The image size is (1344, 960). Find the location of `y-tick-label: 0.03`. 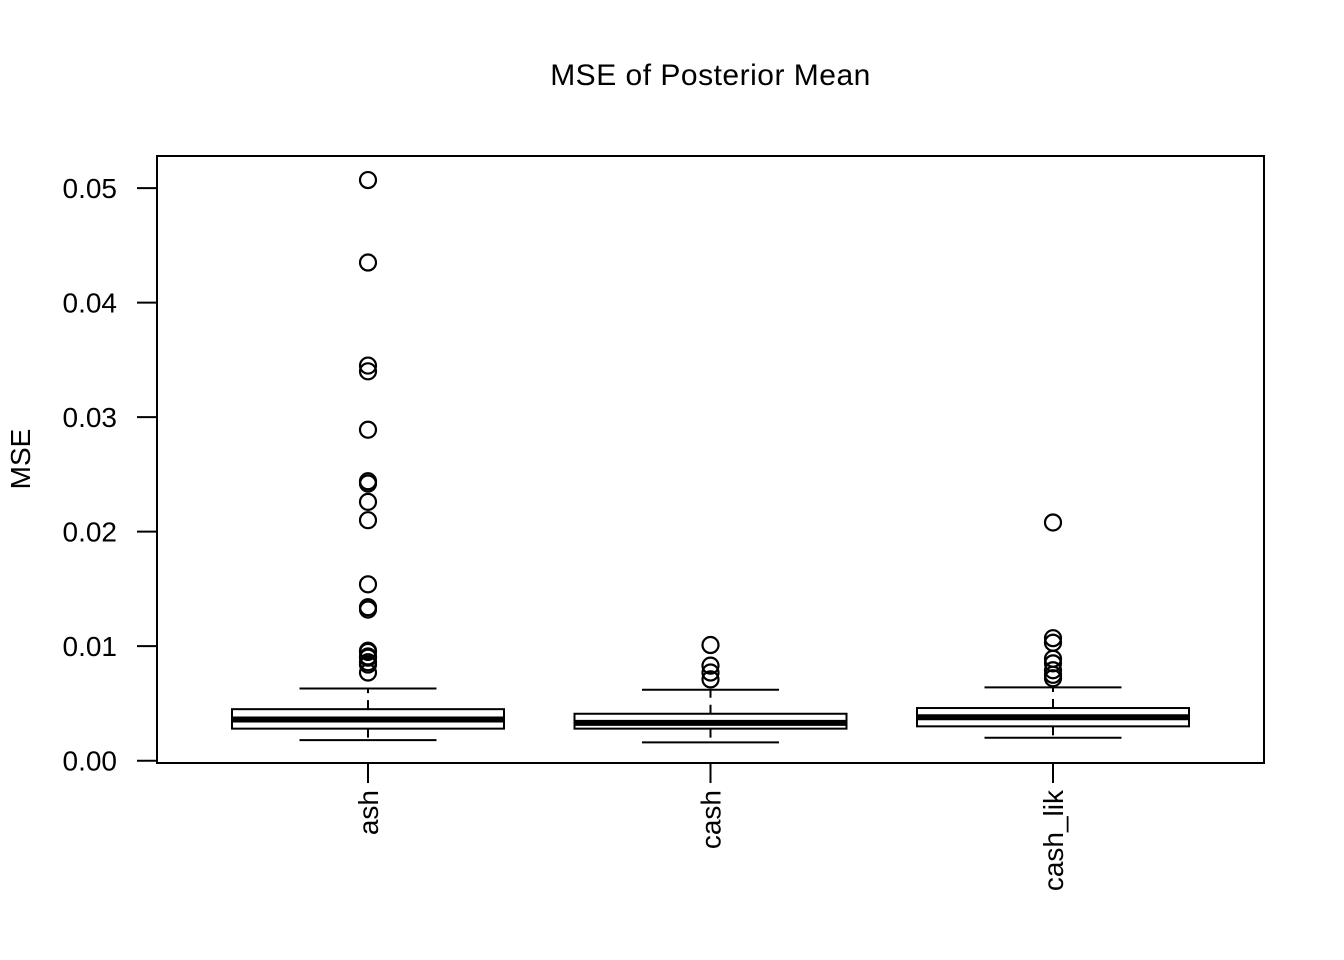

y-tick-label: 0.03 is located at coordinates (90, 417).